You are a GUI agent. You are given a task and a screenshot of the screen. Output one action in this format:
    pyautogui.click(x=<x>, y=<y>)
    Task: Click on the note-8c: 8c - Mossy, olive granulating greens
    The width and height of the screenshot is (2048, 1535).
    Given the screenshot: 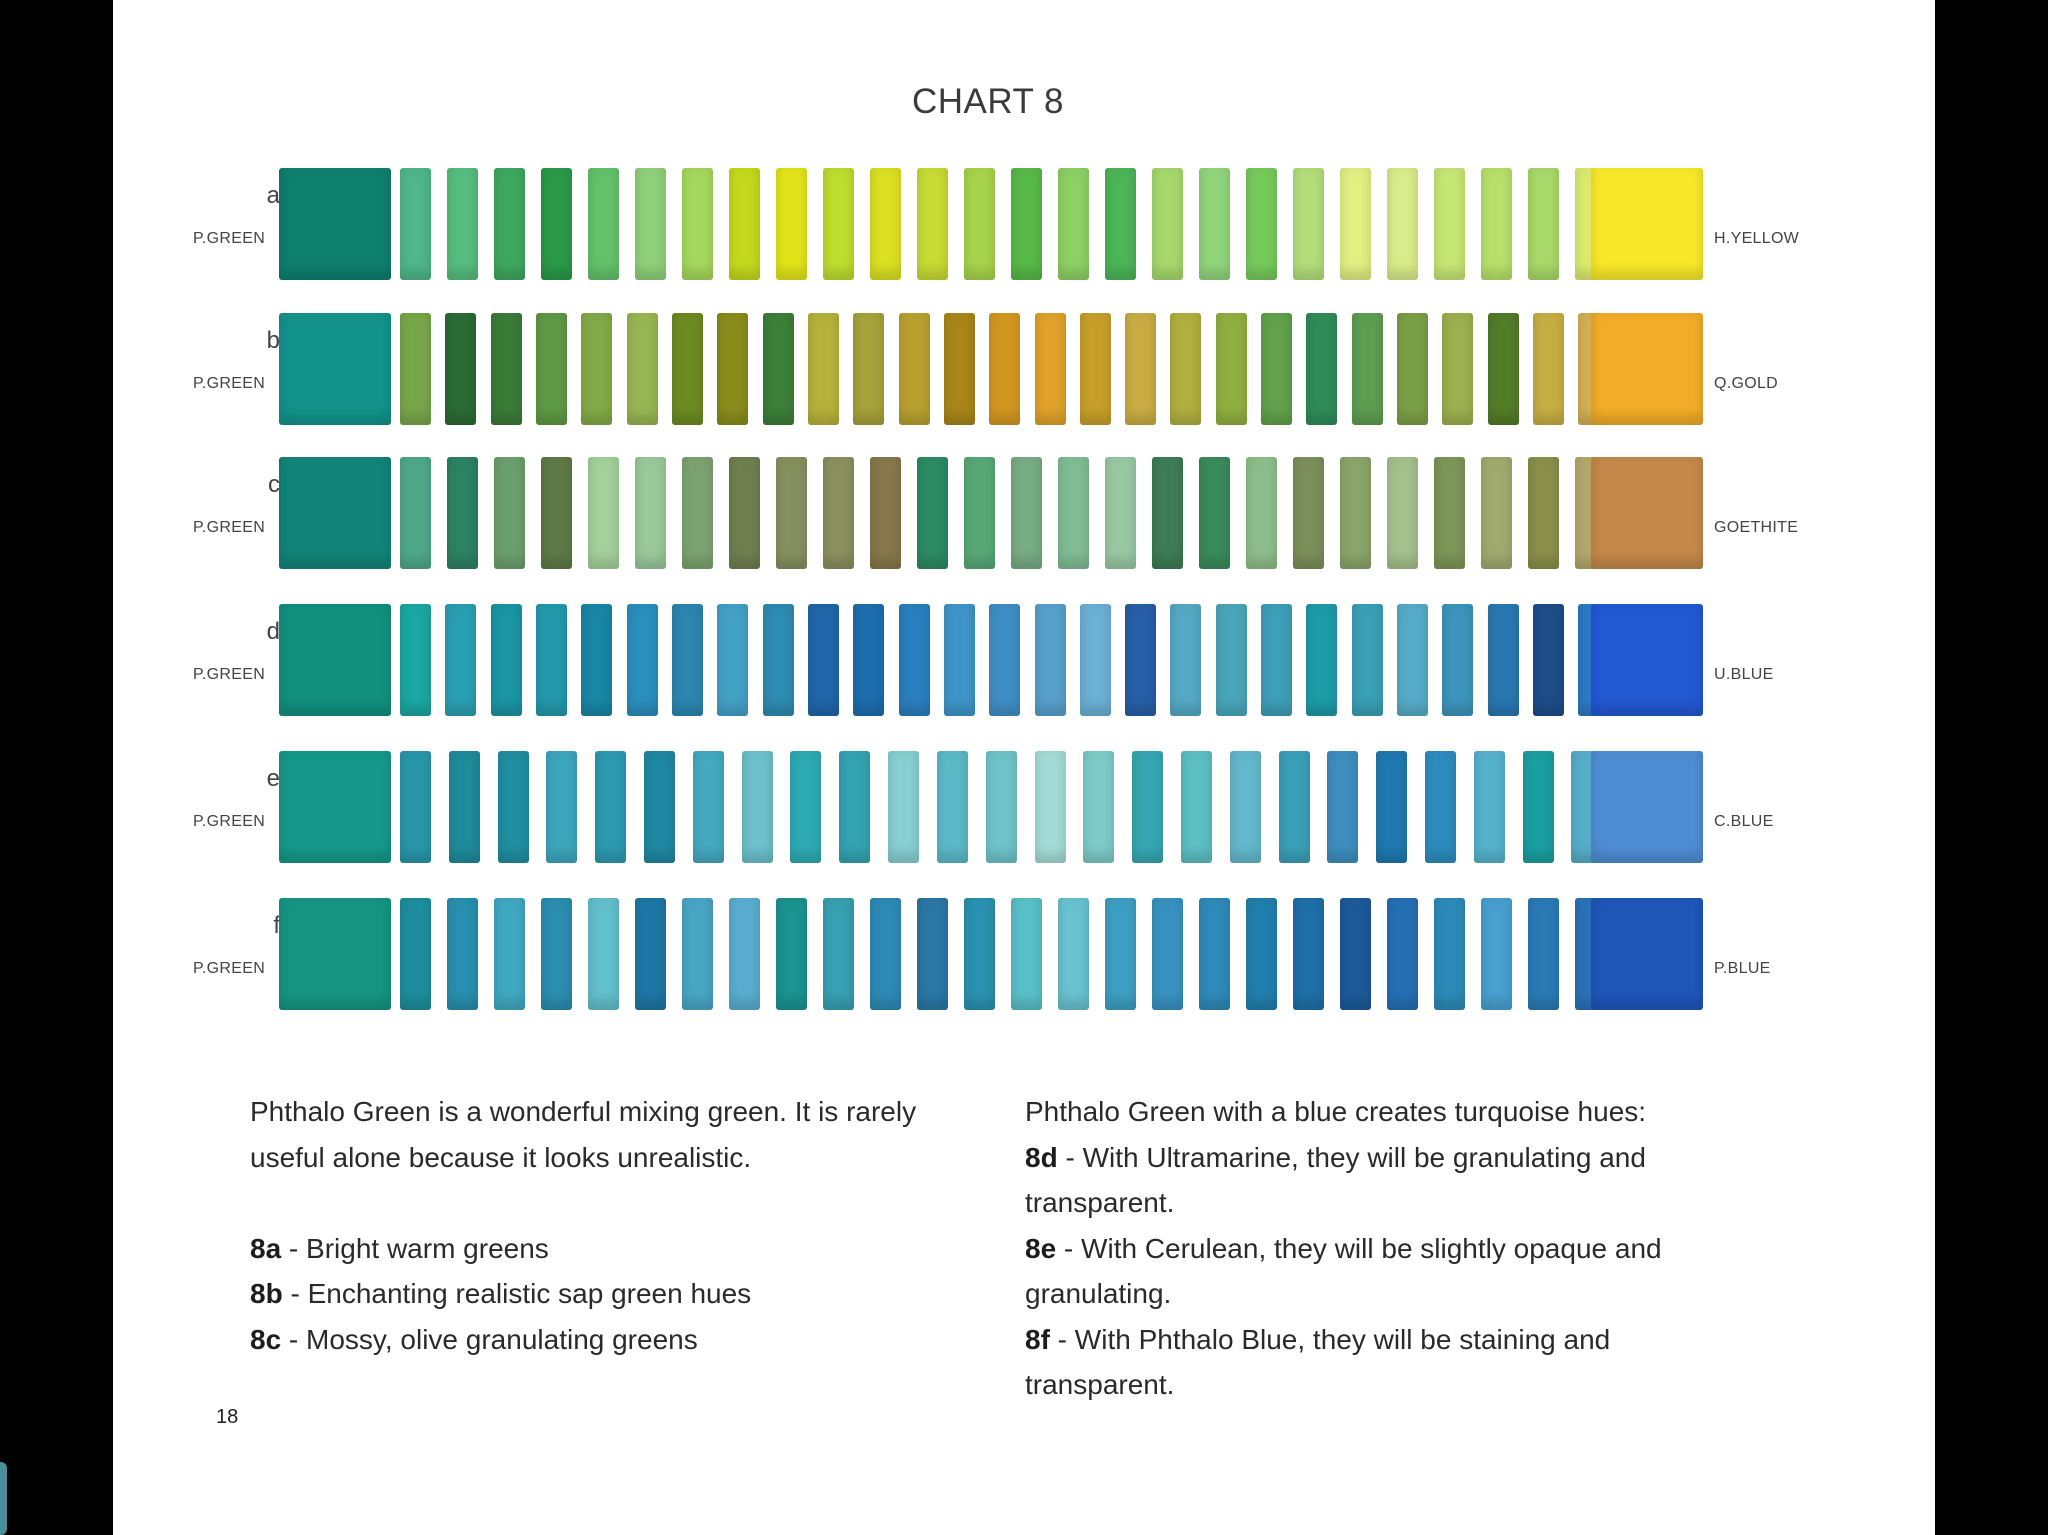 What is the action you would take?
    pyautogui.click(x=630, y=1340)
    